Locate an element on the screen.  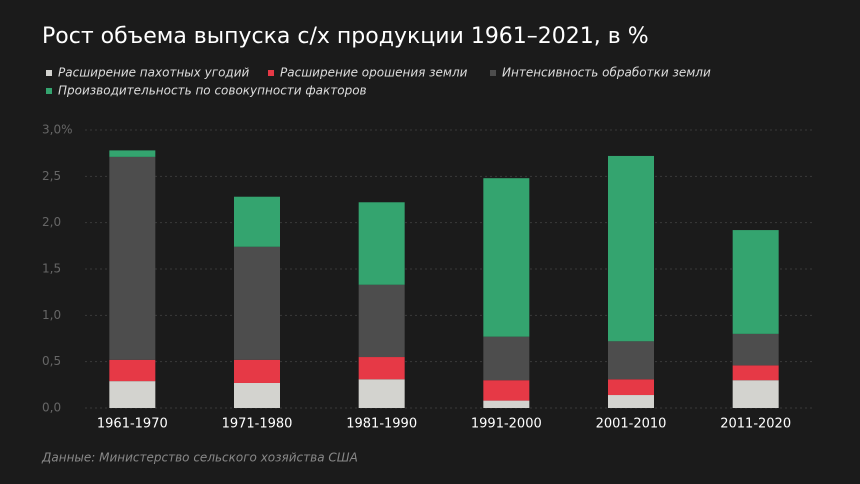
y-tick-label: 0,5 is located at coordinates (51, 361).